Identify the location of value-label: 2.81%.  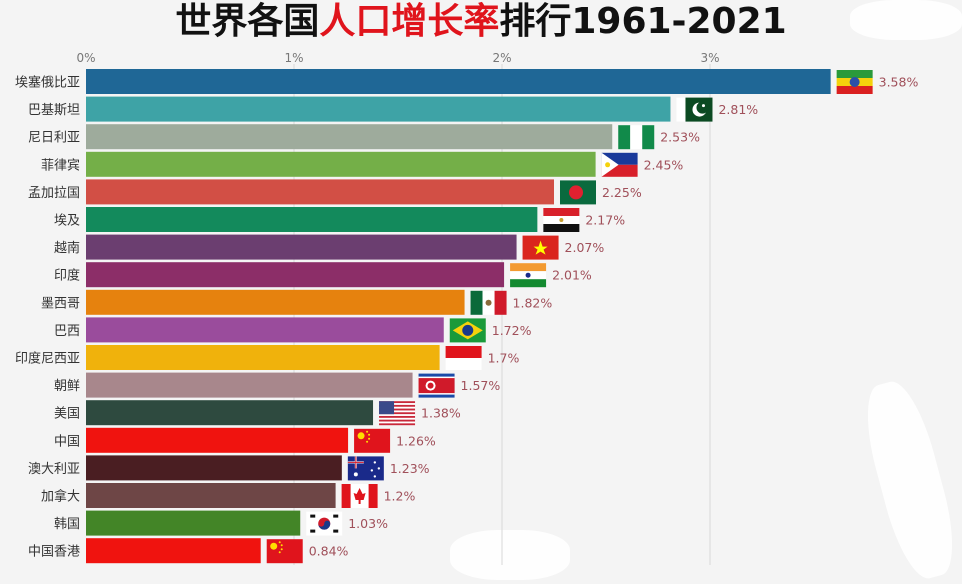
(738, 109).